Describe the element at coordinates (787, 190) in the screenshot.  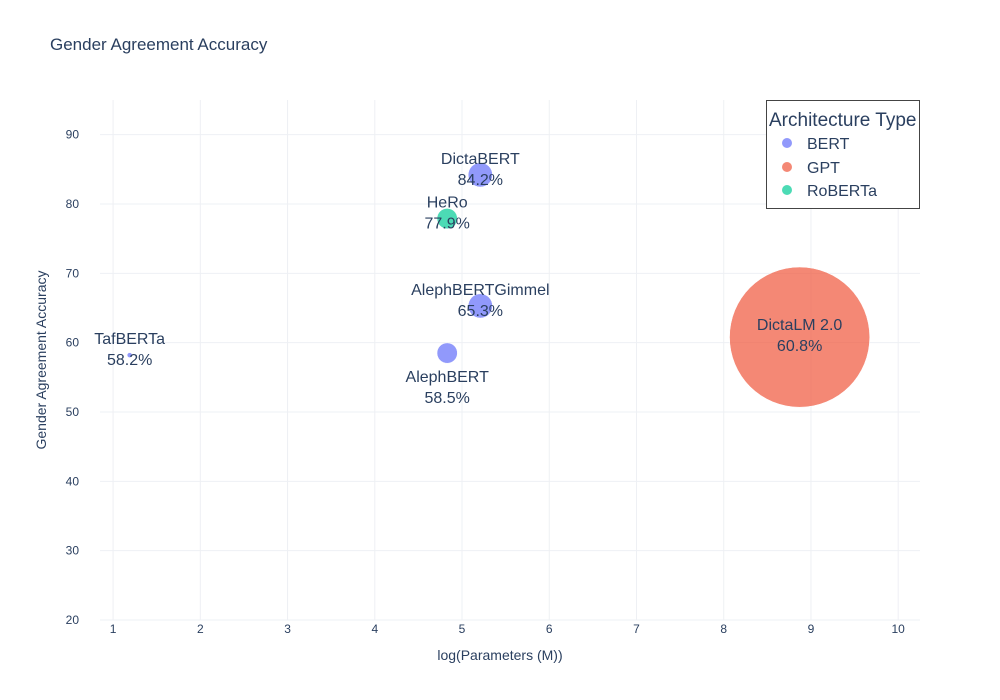
I see `legend-marker-roberta` at that location.